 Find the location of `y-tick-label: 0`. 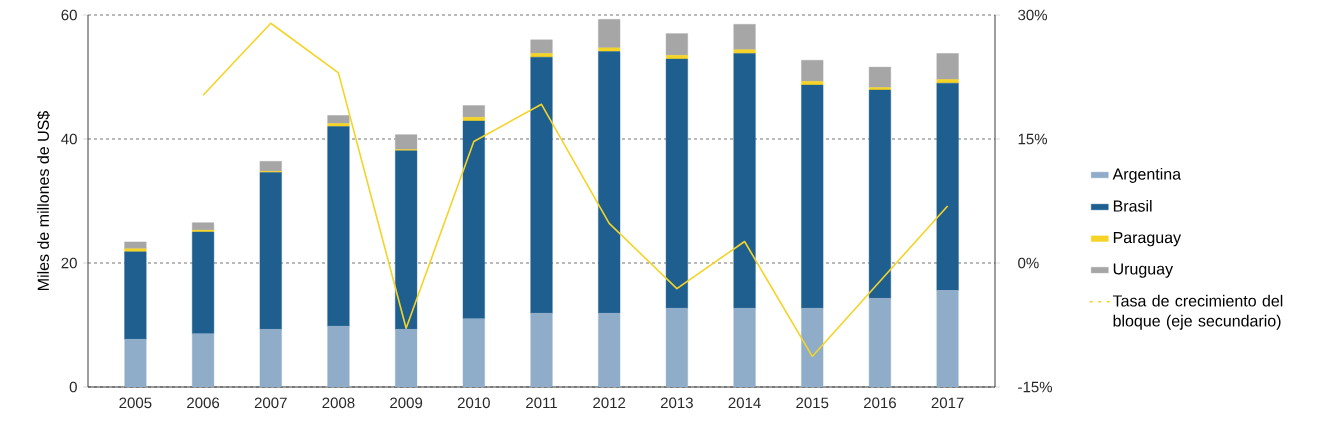

y-tick-label: 0 is located at coordinates (73, 387).